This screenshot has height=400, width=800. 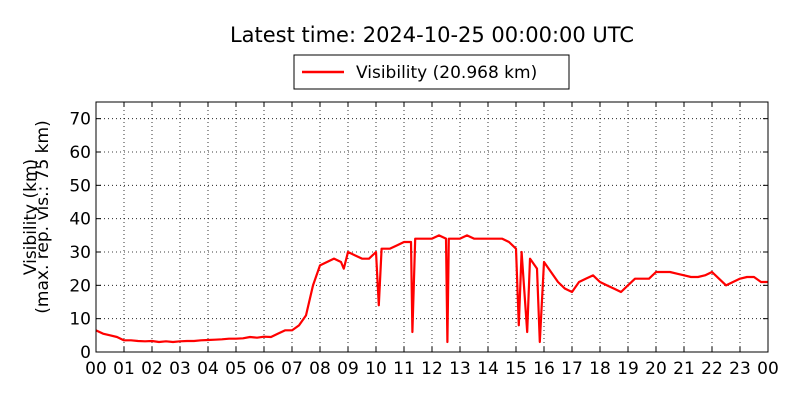 I want to click on x-tick-label: 14, so click(x=488, y=369).